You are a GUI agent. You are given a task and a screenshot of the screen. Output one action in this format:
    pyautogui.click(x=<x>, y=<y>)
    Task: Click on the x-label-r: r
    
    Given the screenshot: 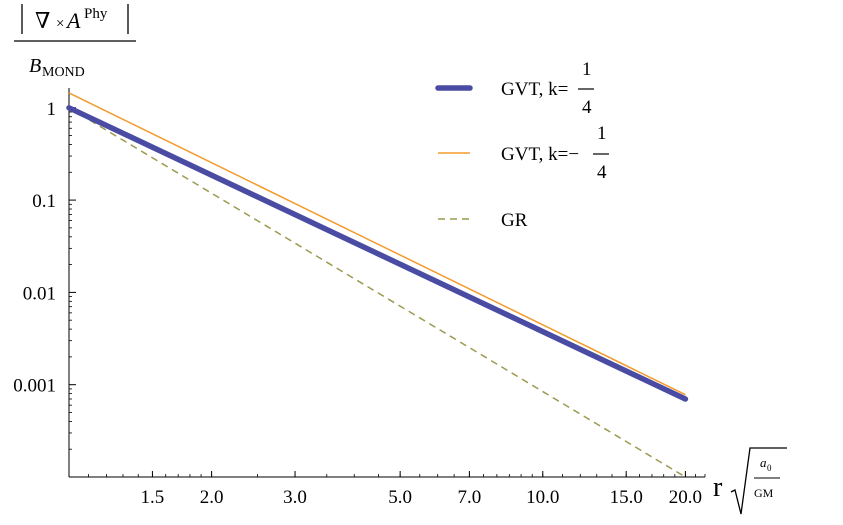 What is the action you would take?
    pyautogui.click(x=718, y=487)
    